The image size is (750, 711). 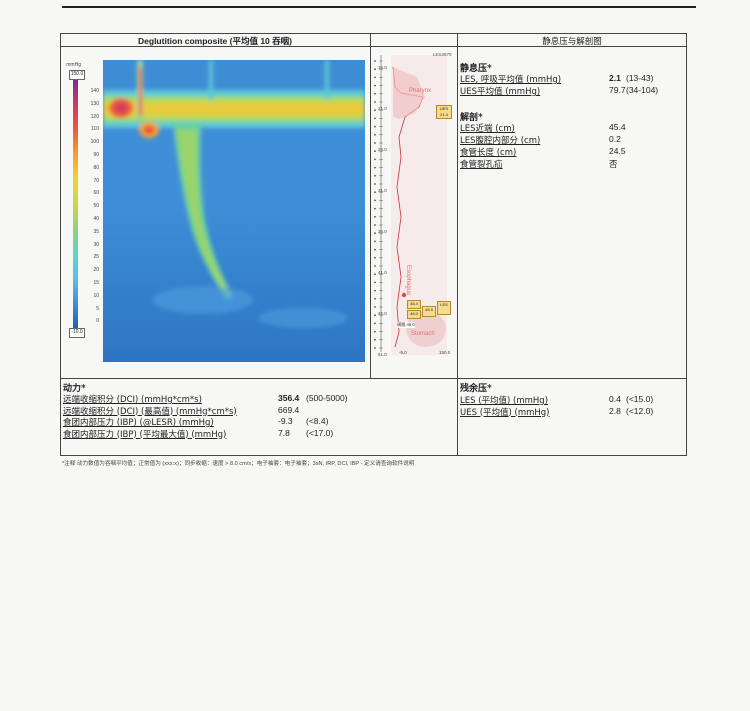 I want to click on stomach-label: Stomach, so click(x=423, y=334).